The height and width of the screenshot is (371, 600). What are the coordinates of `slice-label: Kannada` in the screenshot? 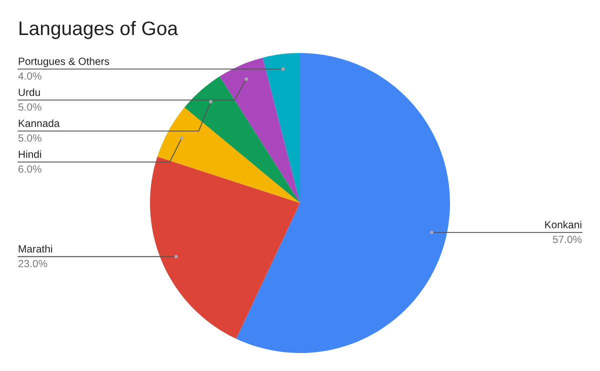 It's located at (39, 123).